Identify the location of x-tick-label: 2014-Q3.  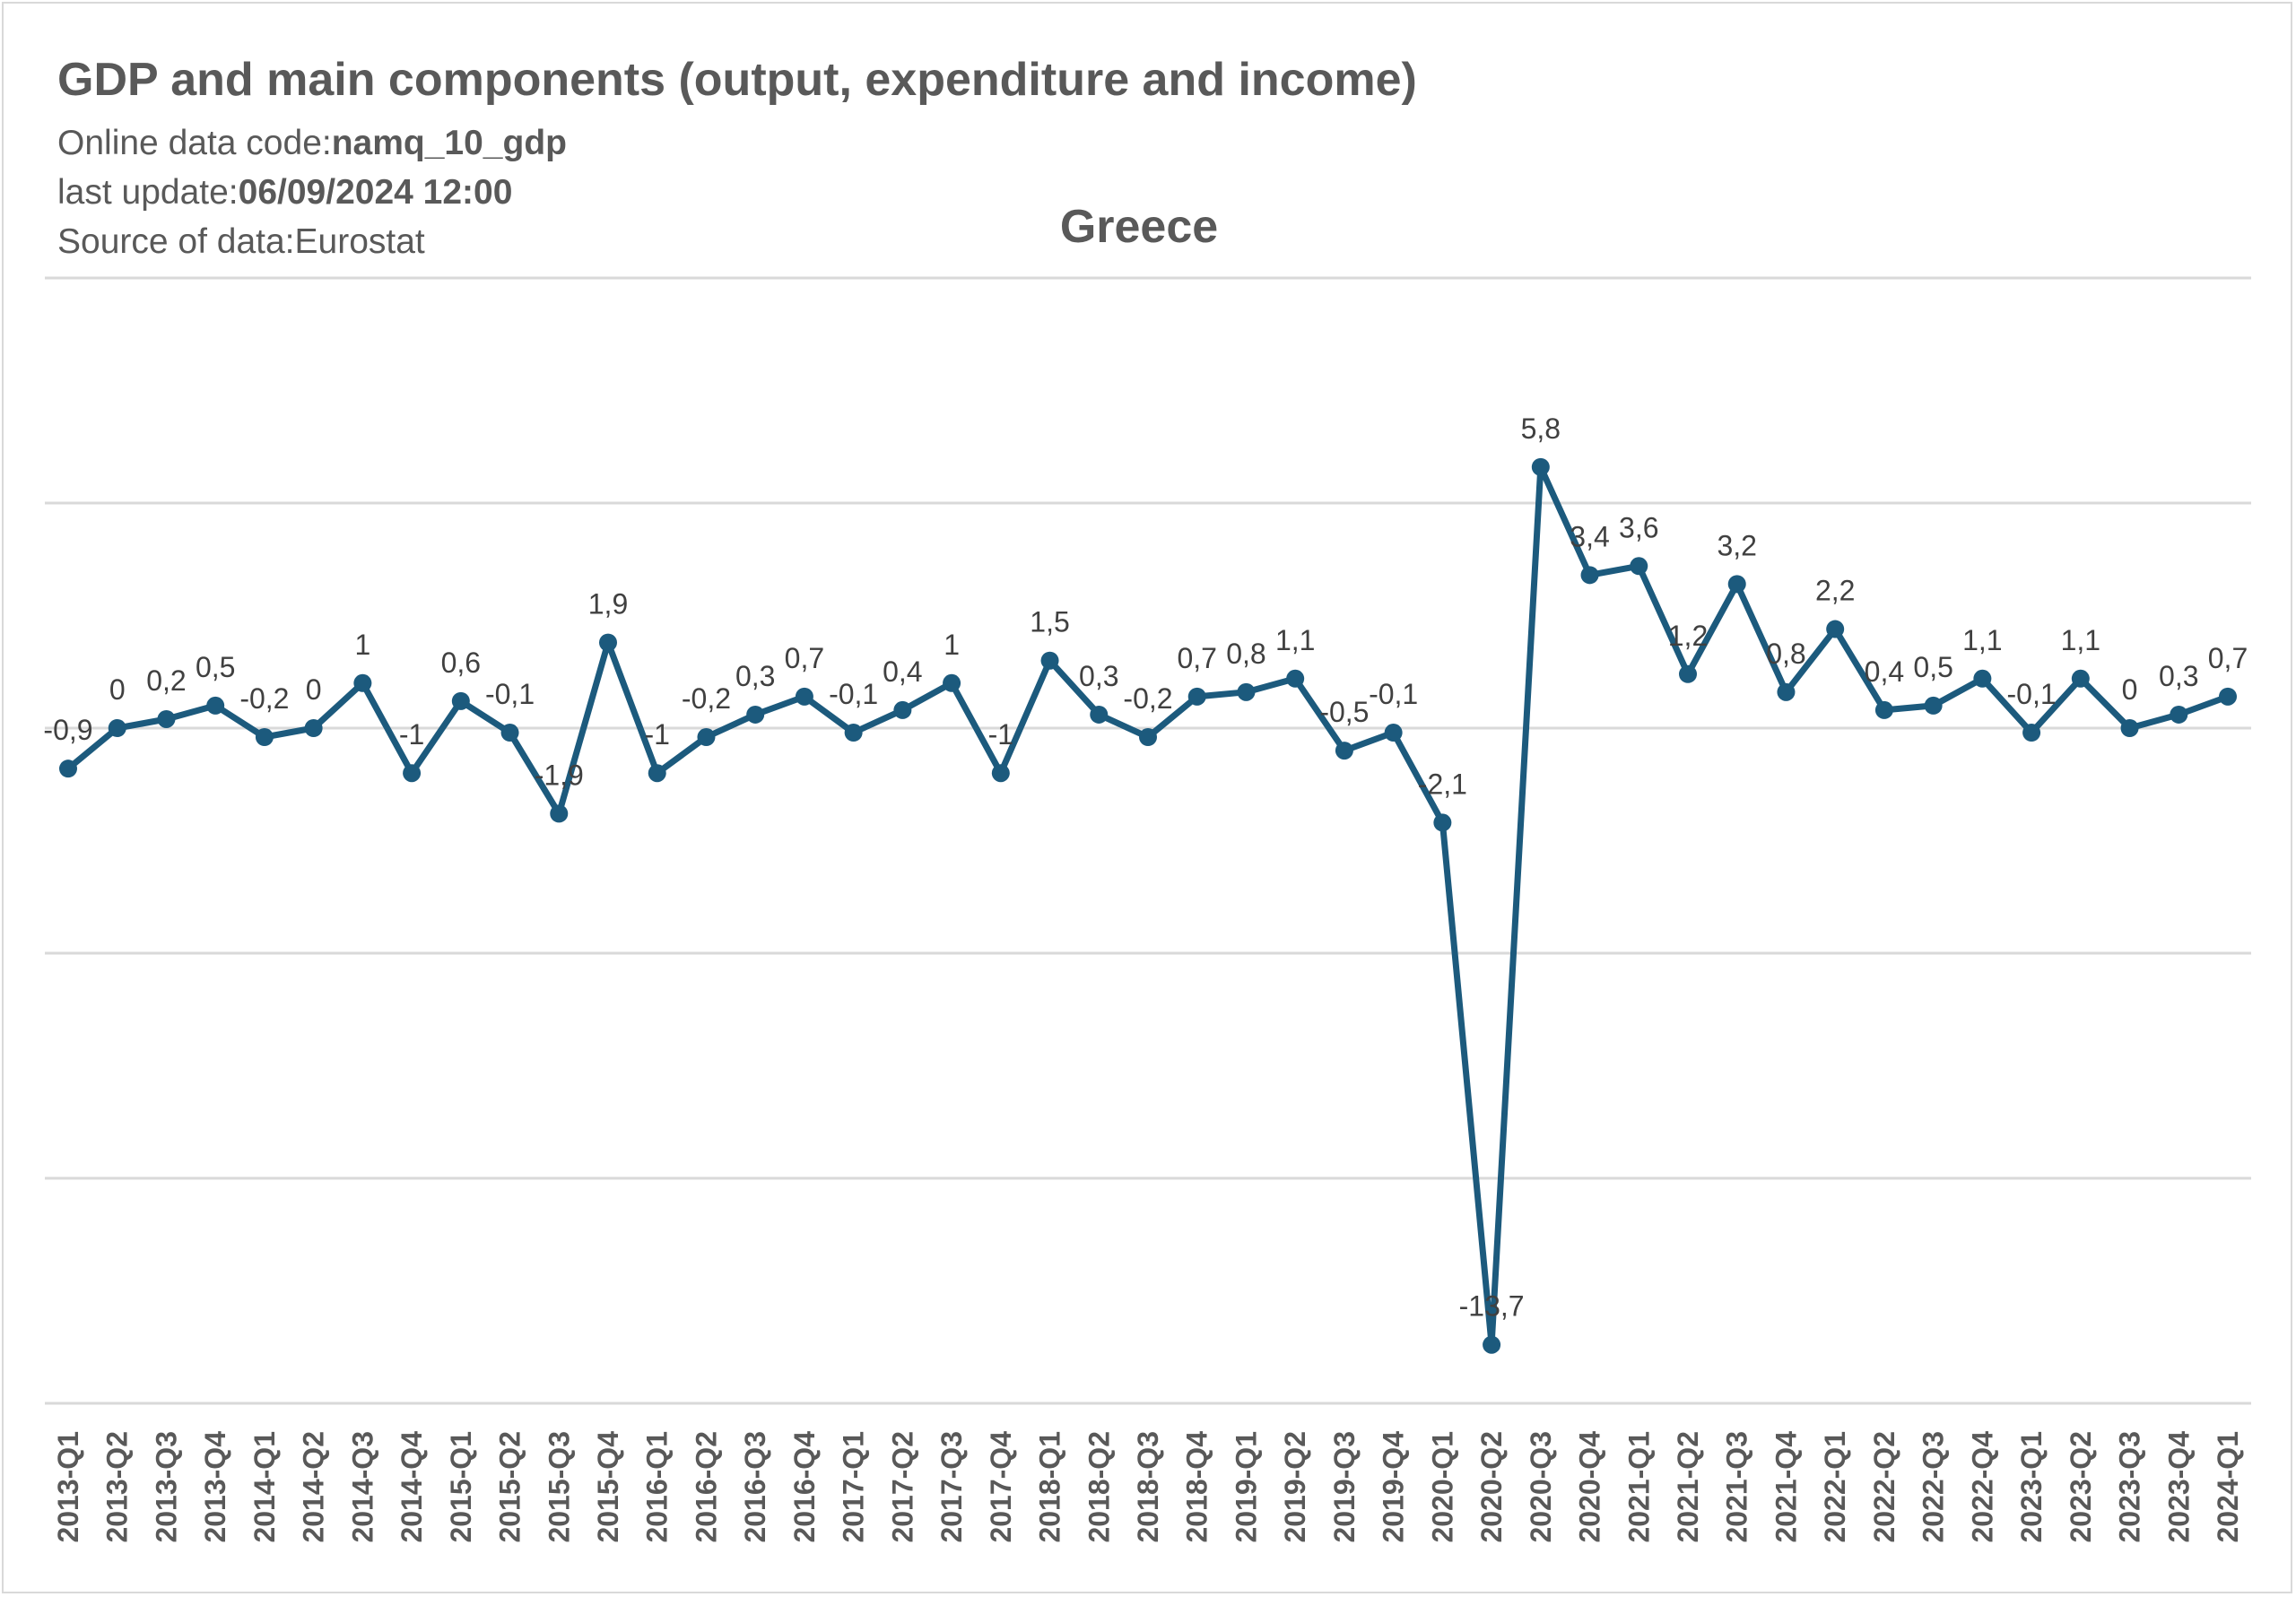
(362, 1487).